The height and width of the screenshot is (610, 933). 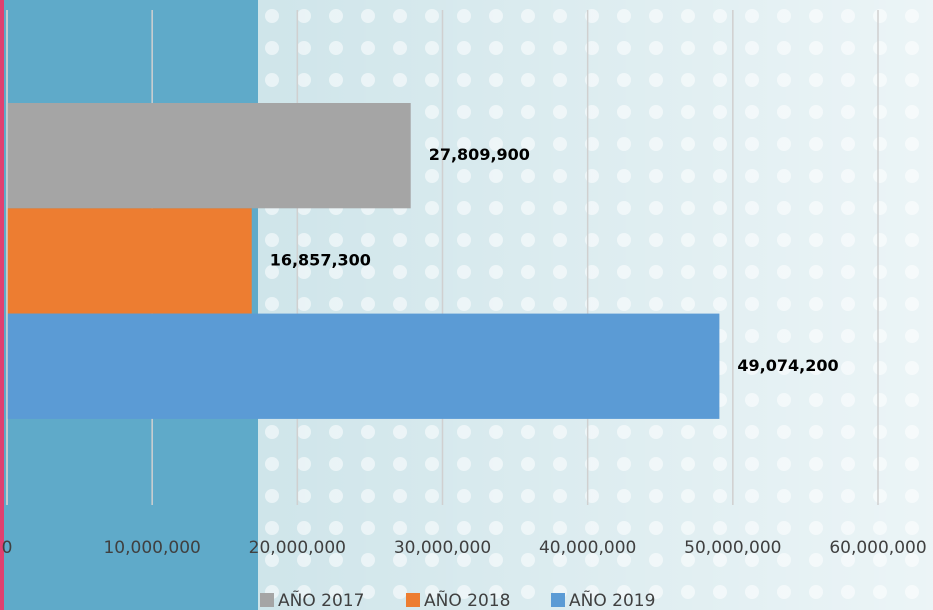 I want to click on x-tick-label: 60,000,000, so click(x=877, y=548).